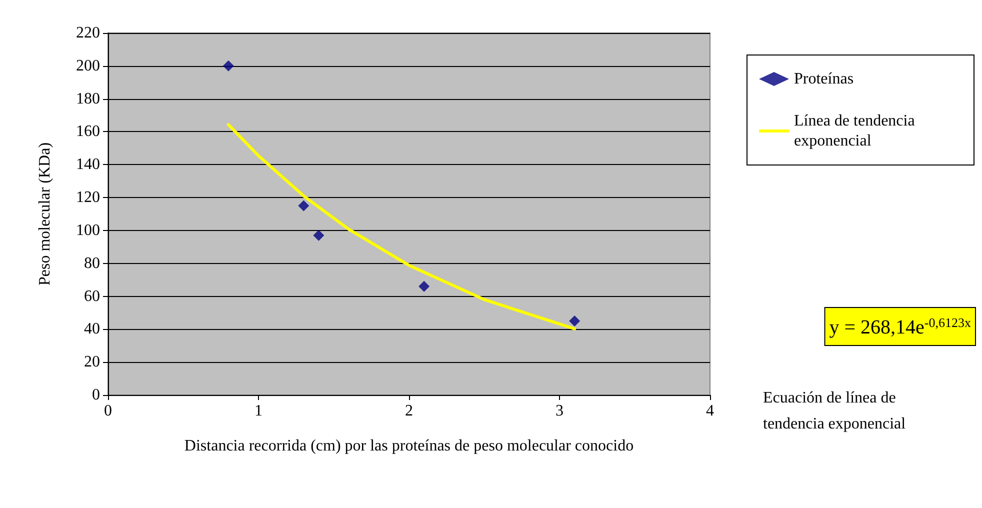 This screenshot has width=982, height=508. I want to click on legend-label: Proteínas, so click(824, 79).